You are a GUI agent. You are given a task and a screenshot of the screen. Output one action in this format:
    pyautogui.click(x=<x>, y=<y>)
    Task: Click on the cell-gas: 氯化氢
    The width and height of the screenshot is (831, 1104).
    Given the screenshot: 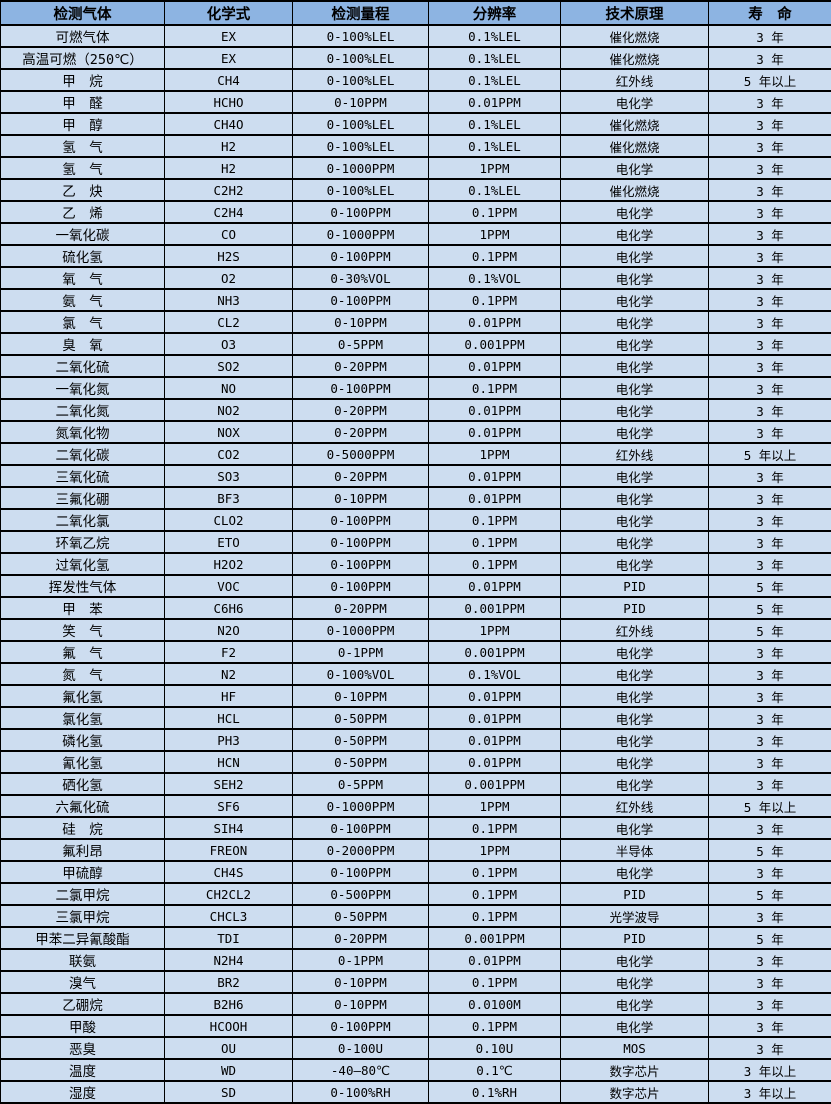 What is the action you would take?
    pyautogui.click(x=83, y=718)
    